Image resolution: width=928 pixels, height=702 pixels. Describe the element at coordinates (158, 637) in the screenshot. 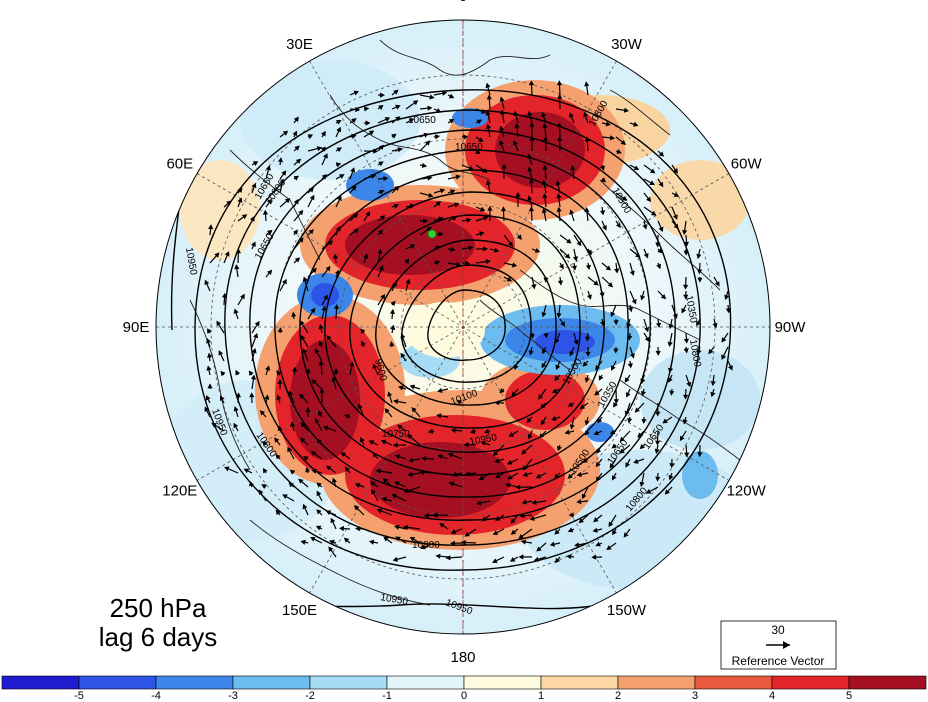

I see `title-lag: lag 6 days` at that location.